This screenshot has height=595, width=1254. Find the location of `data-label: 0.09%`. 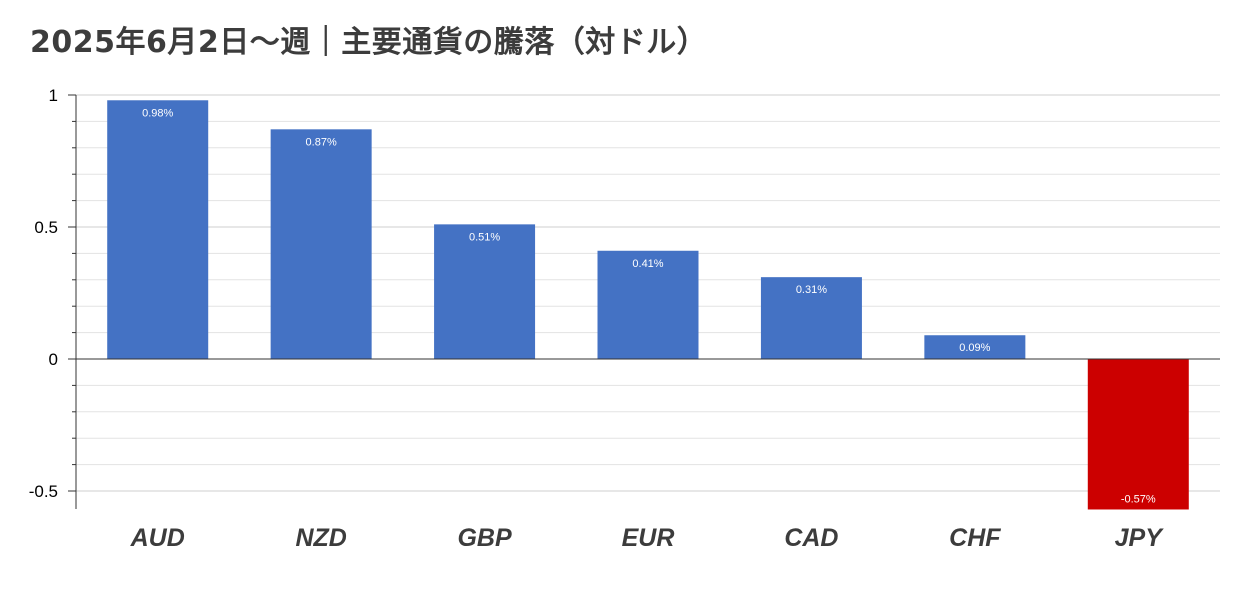

data-label: 0.09% is located at coordinates (974, 348).